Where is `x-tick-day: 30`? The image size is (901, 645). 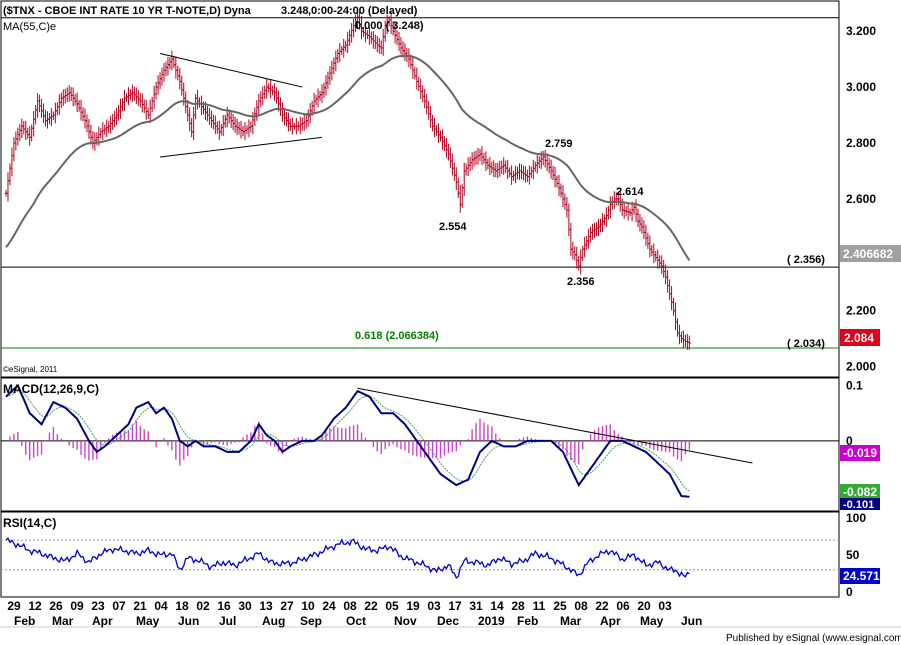
x-tick-day: 30 is located at coordinates (245, 606).